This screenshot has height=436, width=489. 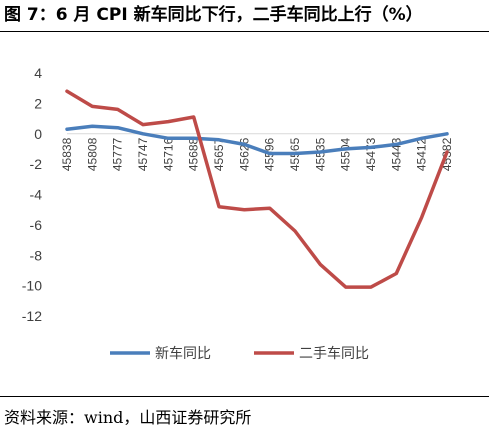 I want to click on x-tick-label: 45808, so click(x=92, y=154).